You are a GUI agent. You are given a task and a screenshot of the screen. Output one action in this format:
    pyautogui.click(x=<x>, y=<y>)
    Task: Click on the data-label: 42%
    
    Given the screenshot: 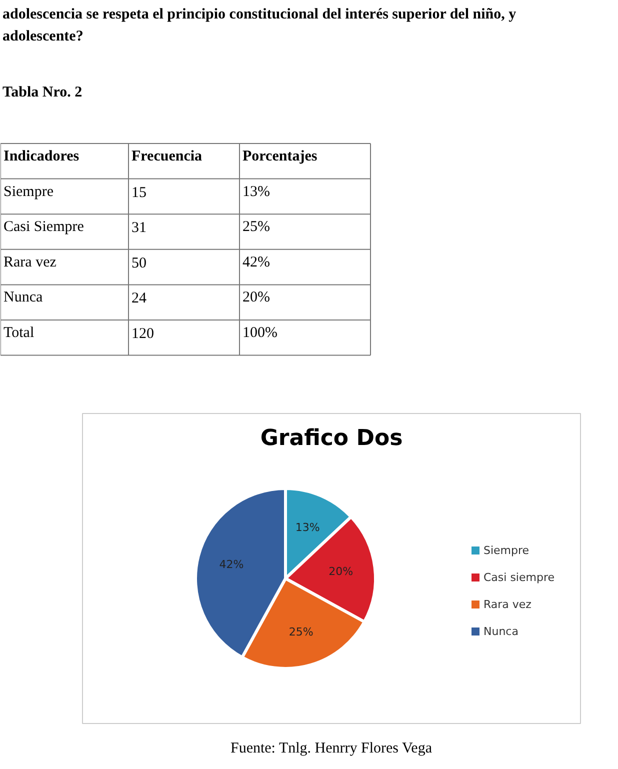 What is the action you would take?
    pyautogui.click(x=231, y=565)
    